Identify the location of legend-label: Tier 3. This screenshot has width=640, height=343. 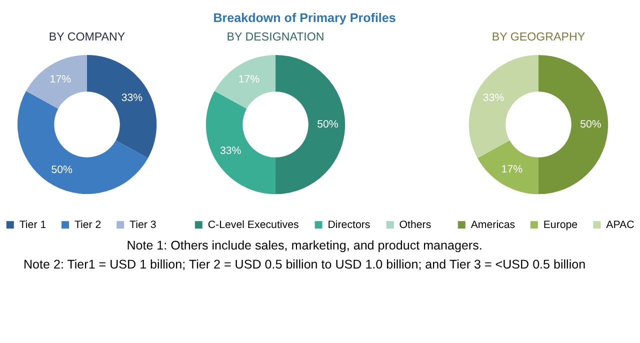
(143, 224).